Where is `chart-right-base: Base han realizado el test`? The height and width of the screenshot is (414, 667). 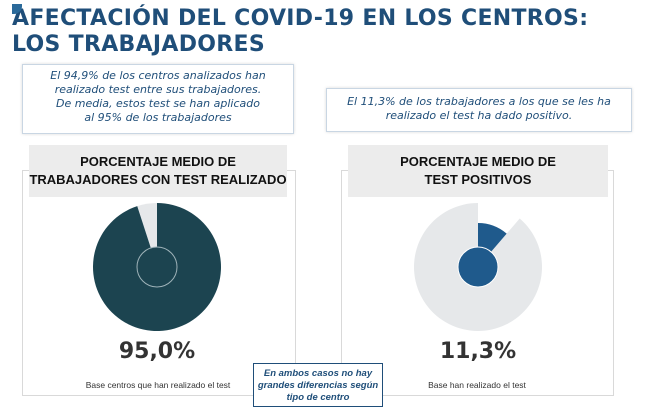 chart-right-base: Base han realizado el test is located at coordinates (477, 385).